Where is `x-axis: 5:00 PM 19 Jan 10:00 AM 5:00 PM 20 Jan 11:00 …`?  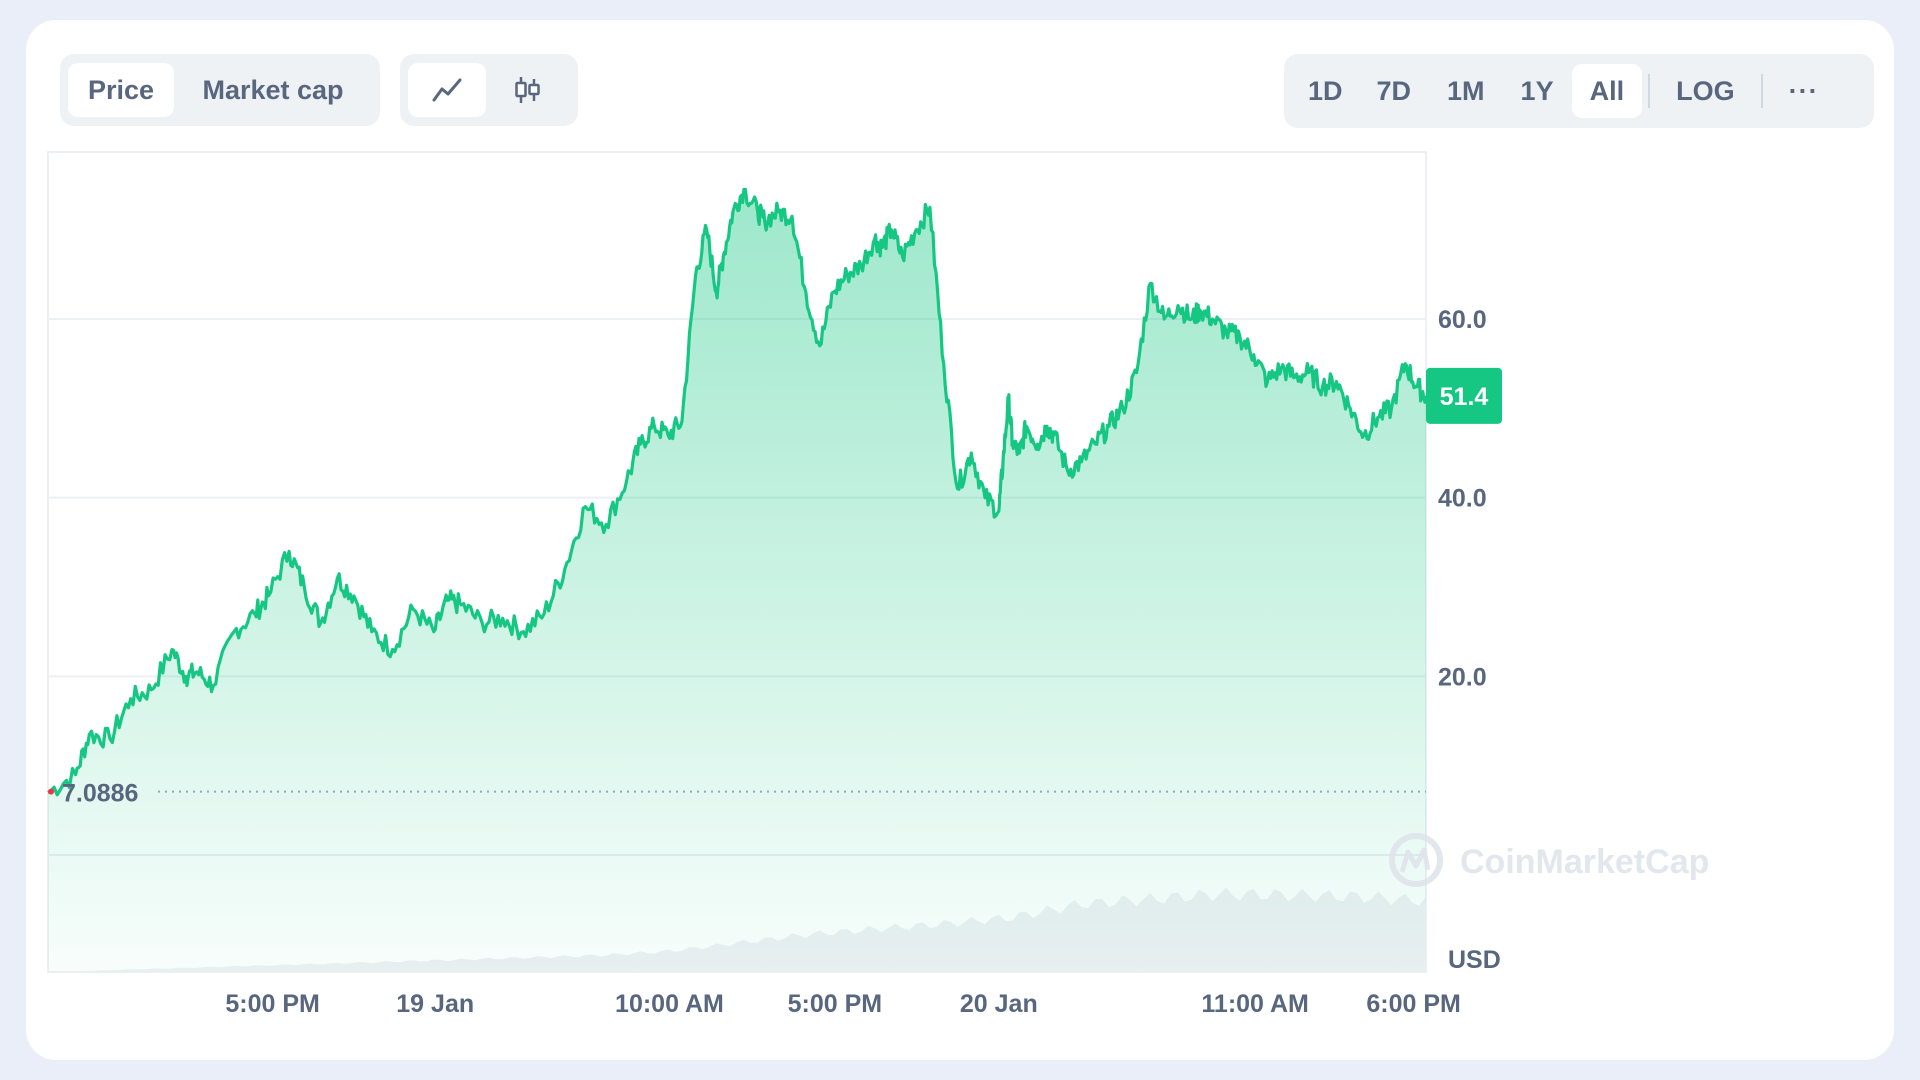
x-axis: 5:00 PM 19 Jan 10:00 AM 5:00 PM 20 Jan 11:00 … is located at coordinates (842, 1004).